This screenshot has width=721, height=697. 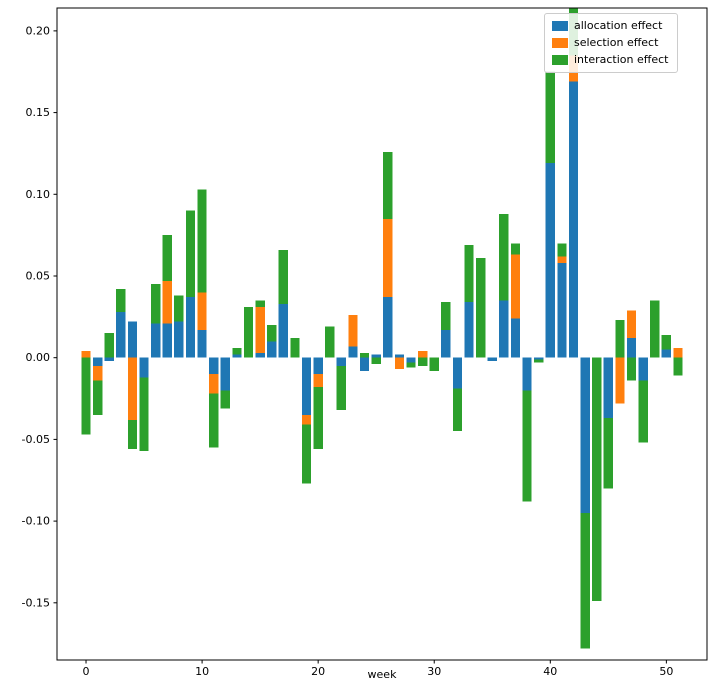 What do you see at coordinates (666, 671) in the screenshot?
I see `x-tick-label: 50` at bounding box center [666, 671].